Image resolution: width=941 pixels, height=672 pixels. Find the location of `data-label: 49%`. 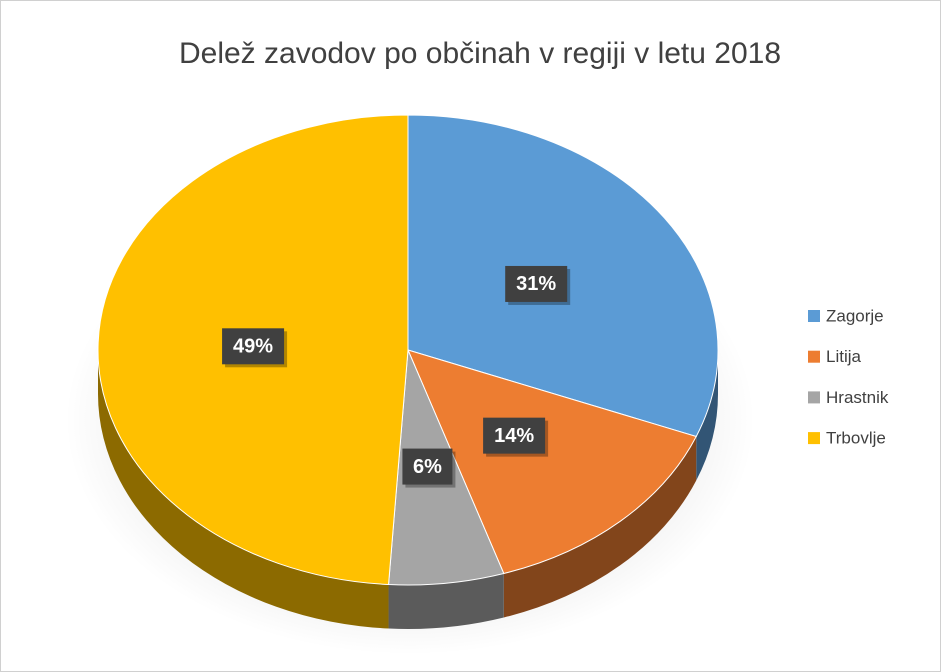

data-label: 49% is located at coordinates (253, 347).